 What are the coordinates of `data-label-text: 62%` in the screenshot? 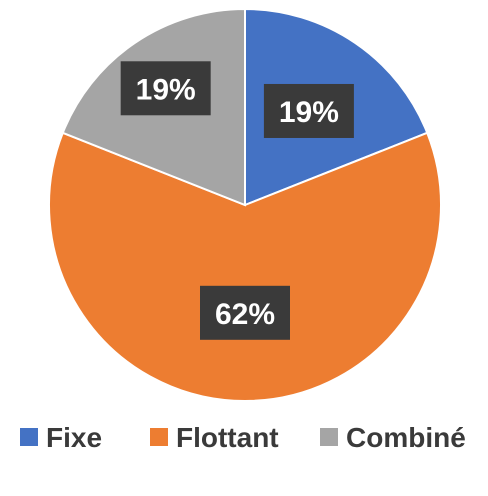 It's located at (245, 314).